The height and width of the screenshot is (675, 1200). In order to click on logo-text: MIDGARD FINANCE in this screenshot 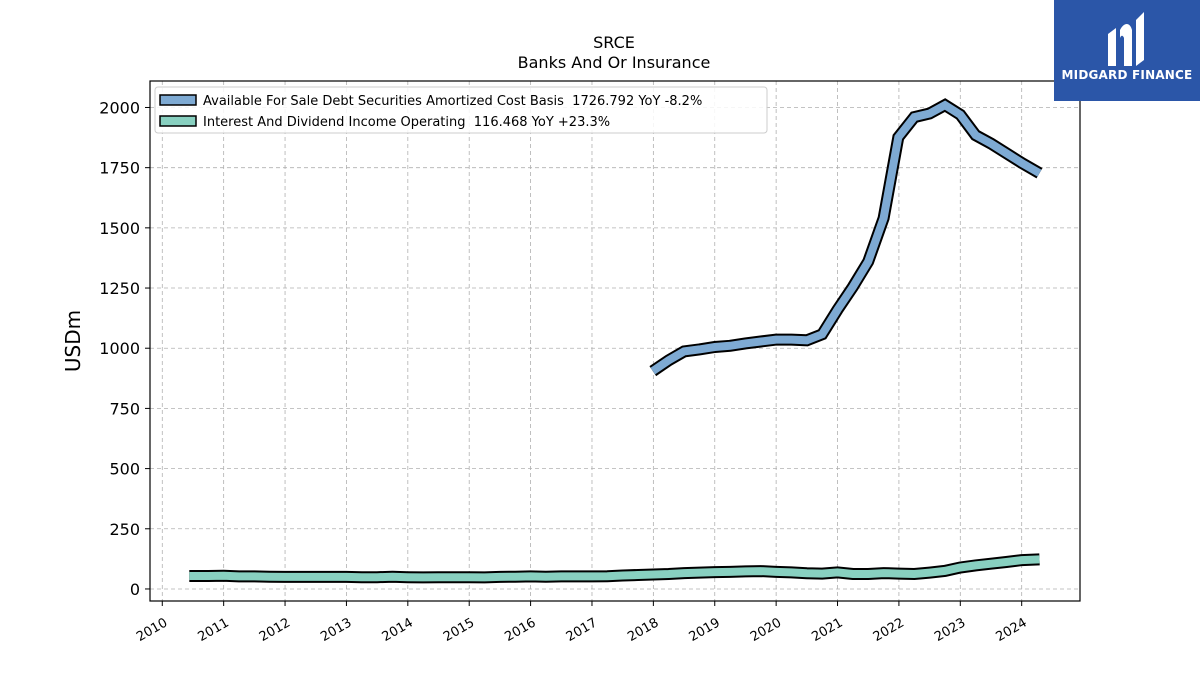, I will do `click(1127, 75)`.